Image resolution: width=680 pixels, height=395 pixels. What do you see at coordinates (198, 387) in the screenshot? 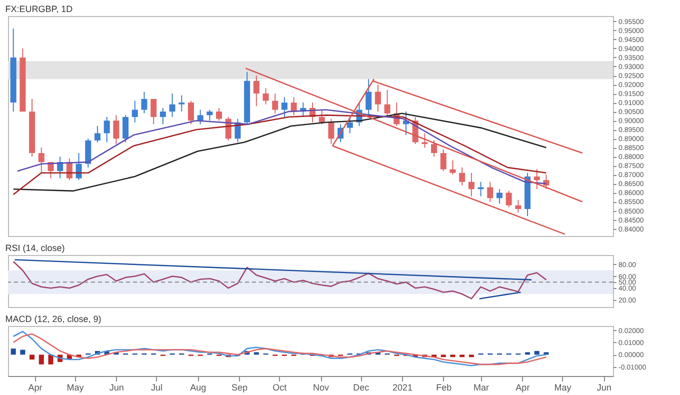
I see `x-tick-label: Aug` at bounding box center [198, 387].